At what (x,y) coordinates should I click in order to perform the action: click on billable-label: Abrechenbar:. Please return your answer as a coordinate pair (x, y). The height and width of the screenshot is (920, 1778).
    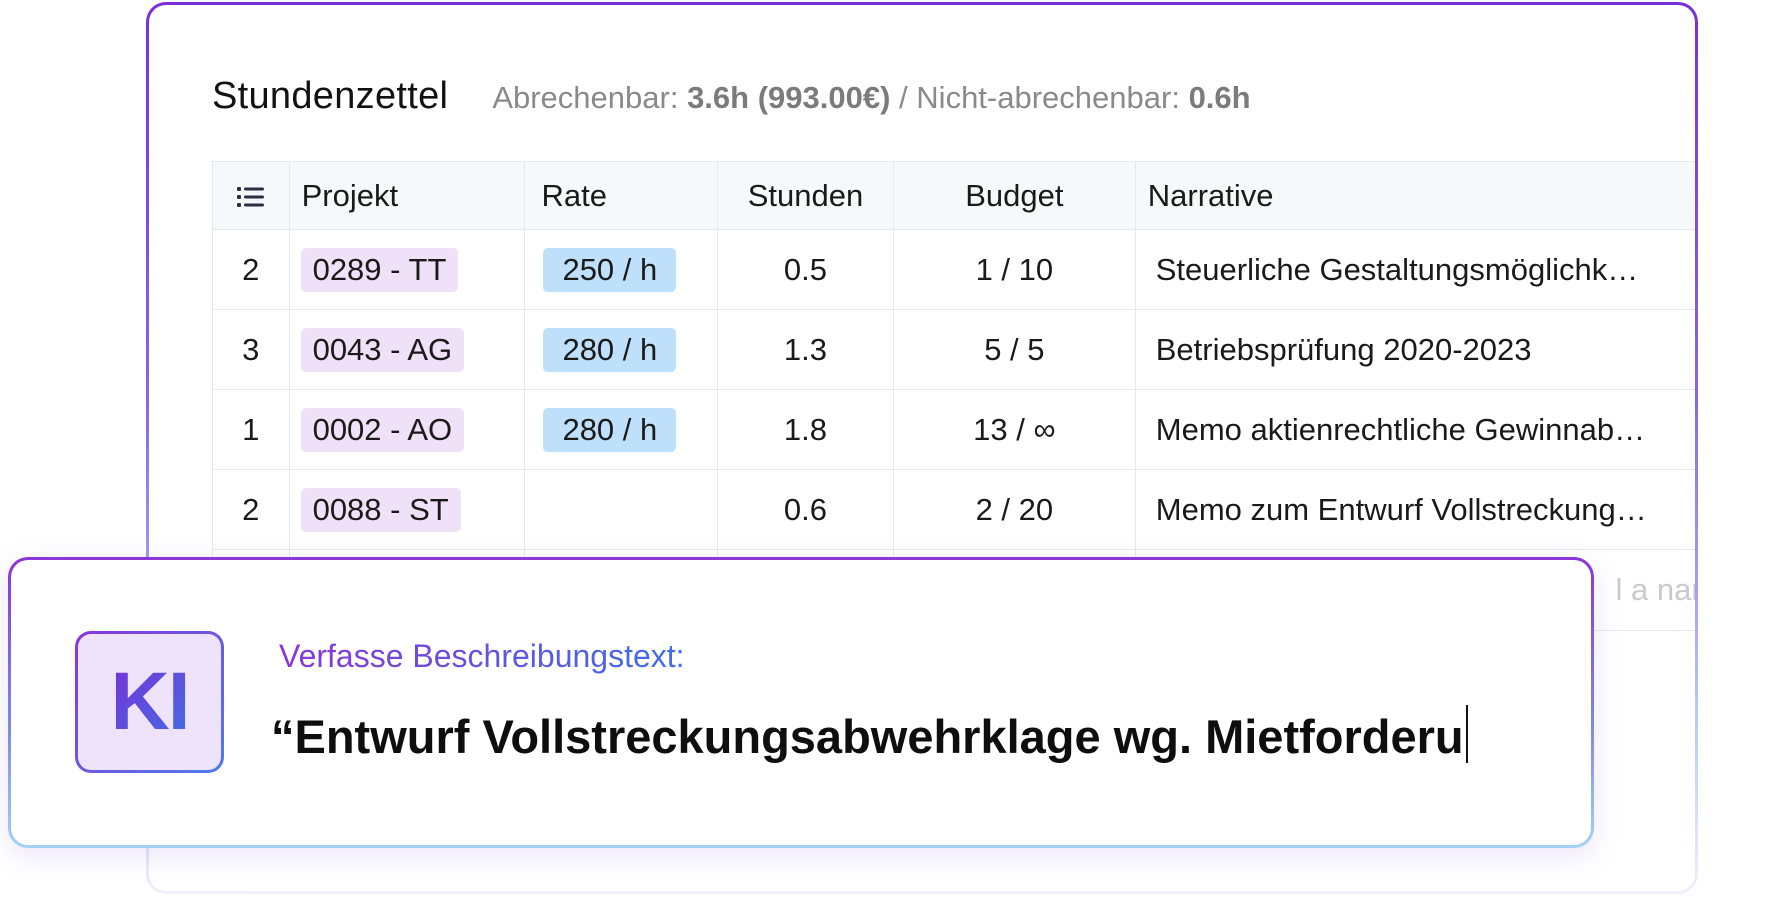
    Looking at the image, I should click on (585, 97).